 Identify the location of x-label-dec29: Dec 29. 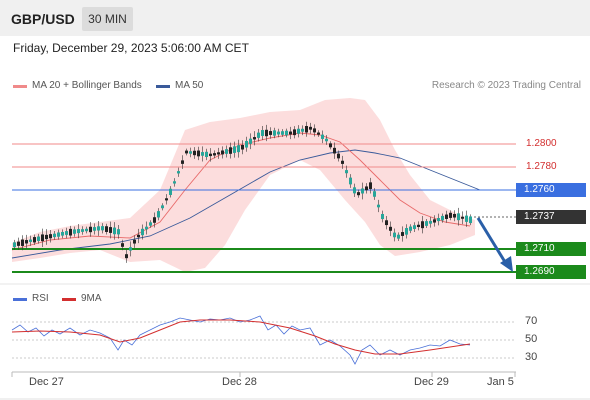
(431, 382).